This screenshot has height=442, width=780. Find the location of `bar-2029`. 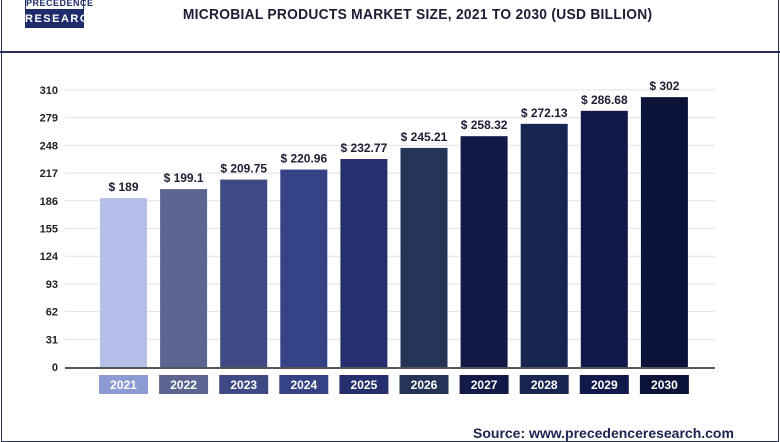

bar-2029 is located at coordinates (604, 238).